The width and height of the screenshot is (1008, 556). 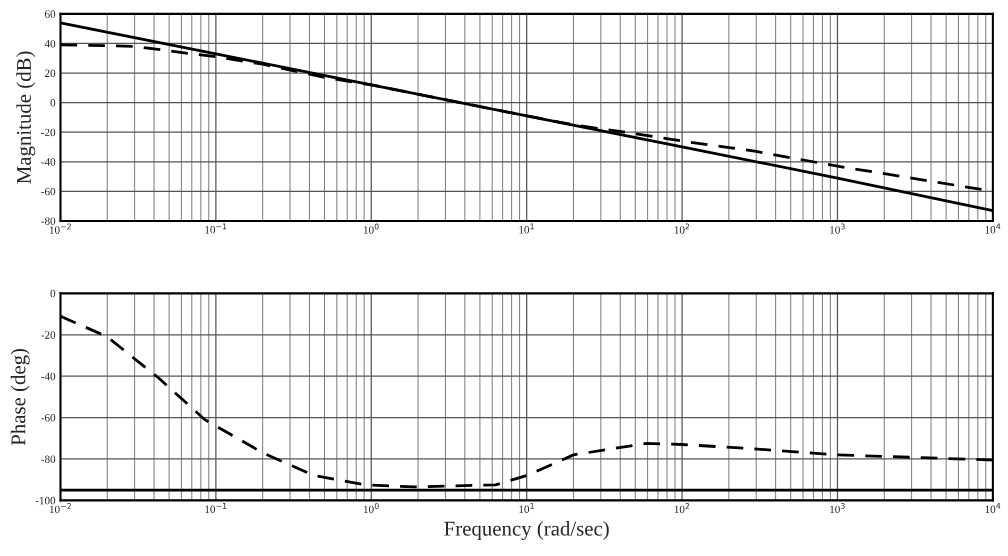 I want to click on y-tick-label: 60, so click(x=50, y=14).